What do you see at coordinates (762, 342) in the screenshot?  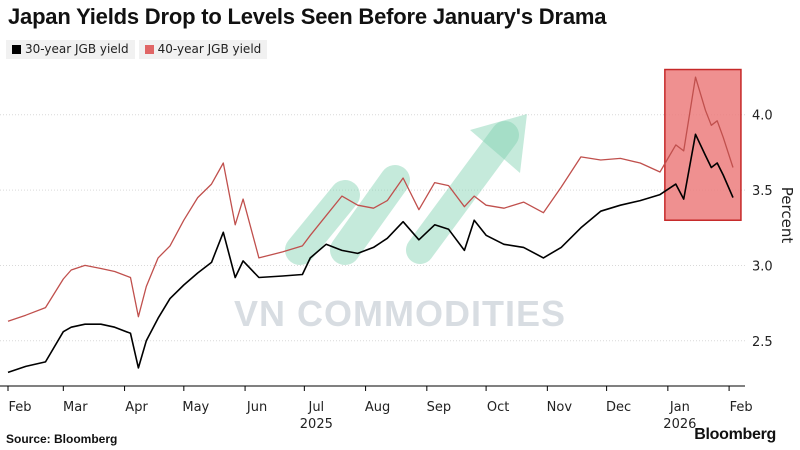 I see `y-tick-label: 2.5` at bounding box center [762, 342].